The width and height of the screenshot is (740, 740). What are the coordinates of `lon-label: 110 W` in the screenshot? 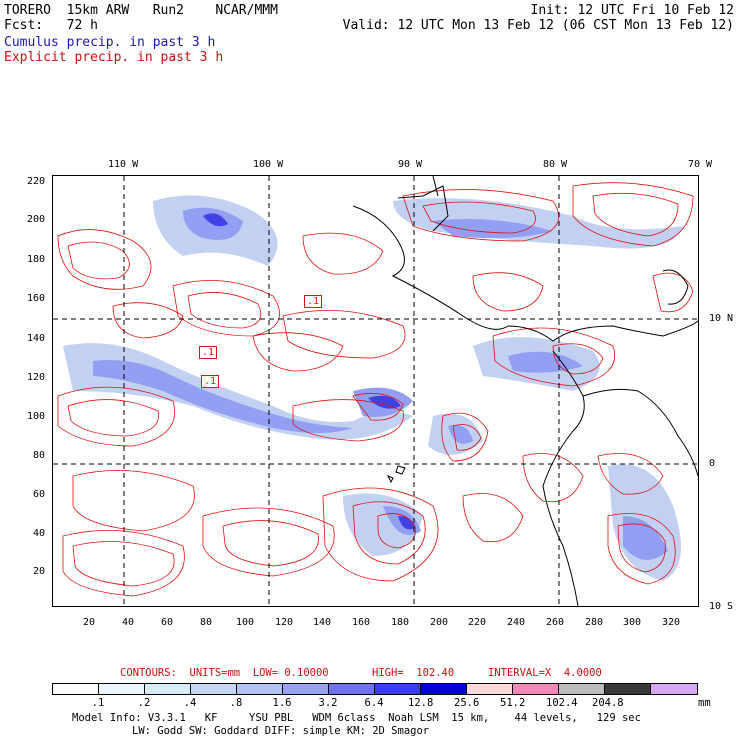 It's located at (123, 164).